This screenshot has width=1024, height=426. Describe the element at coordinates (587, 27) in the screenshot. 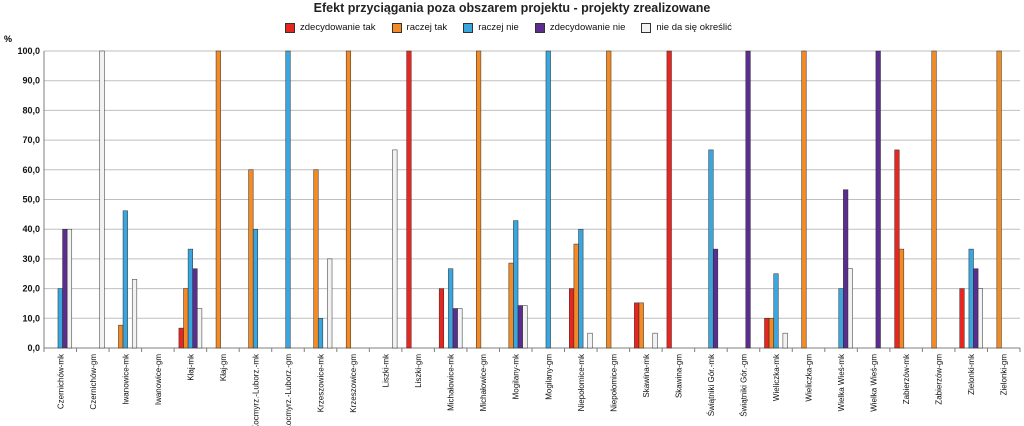

I see `legend-label: zdecydowanie nie` at that location.